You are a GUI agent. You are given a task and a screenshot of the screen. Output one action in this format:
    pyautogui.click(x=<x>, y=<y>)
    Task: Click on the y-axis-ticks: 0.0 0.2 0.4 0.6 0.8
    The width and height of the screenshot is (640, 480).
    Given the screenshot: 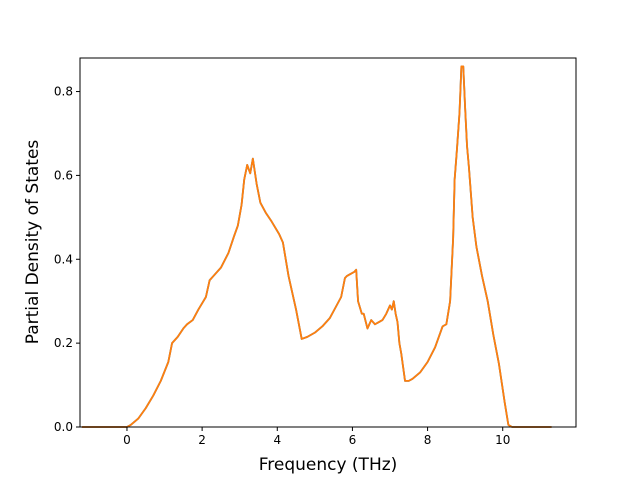 What is the action you would take?
    pyautogui.click(x=67, y=259)
    